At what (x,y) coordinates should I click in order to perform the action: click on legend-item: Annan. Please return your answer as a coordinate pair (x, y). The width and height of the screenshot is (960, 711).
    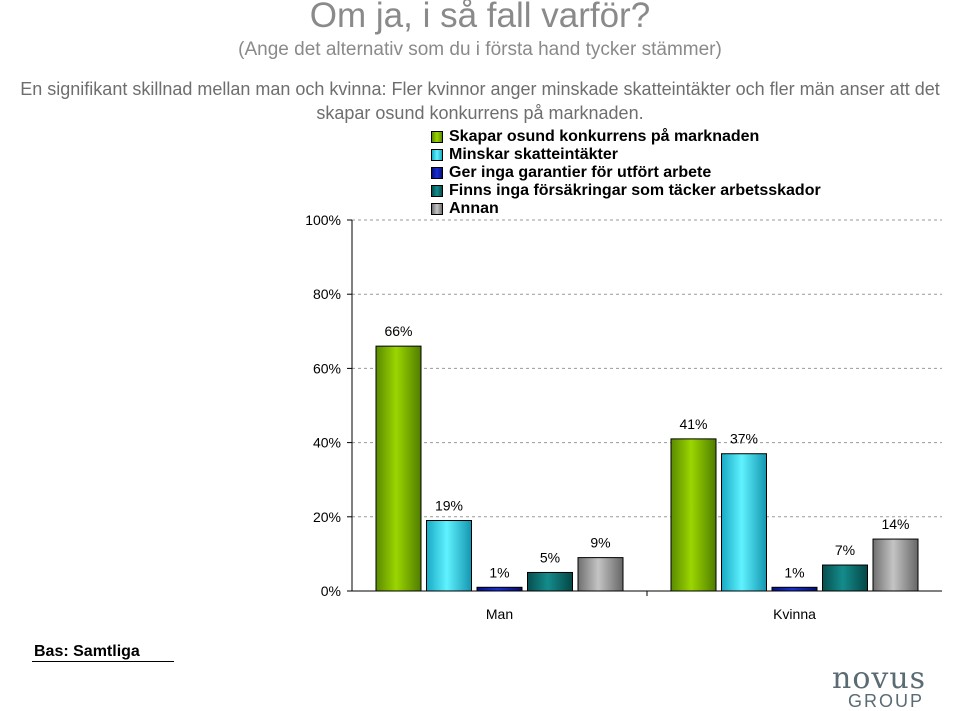
    Looking at the image, I should click on (626, 209).